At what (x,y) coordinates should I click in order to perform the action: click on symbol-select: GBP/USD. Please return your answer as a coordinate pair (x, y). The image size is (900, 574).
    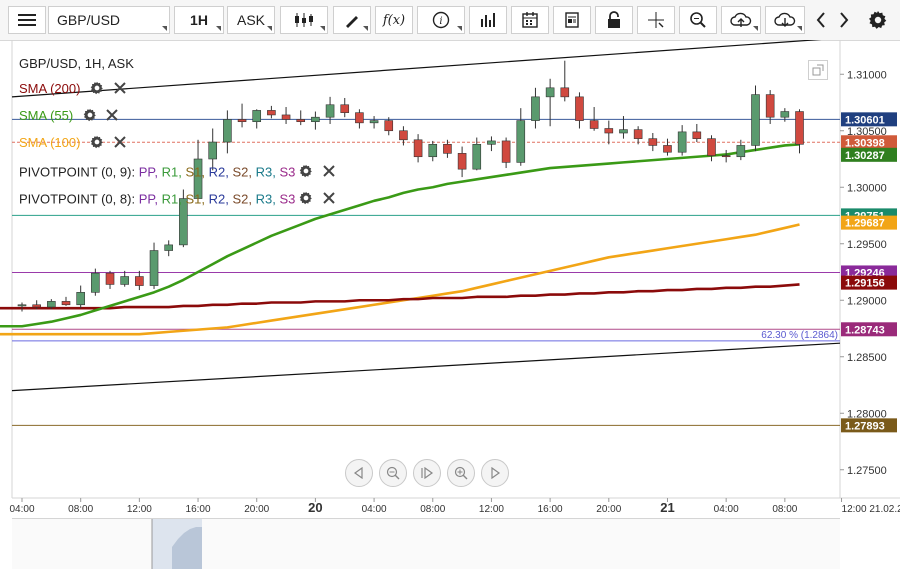
    Looking at the image, I should click on (109, 20).